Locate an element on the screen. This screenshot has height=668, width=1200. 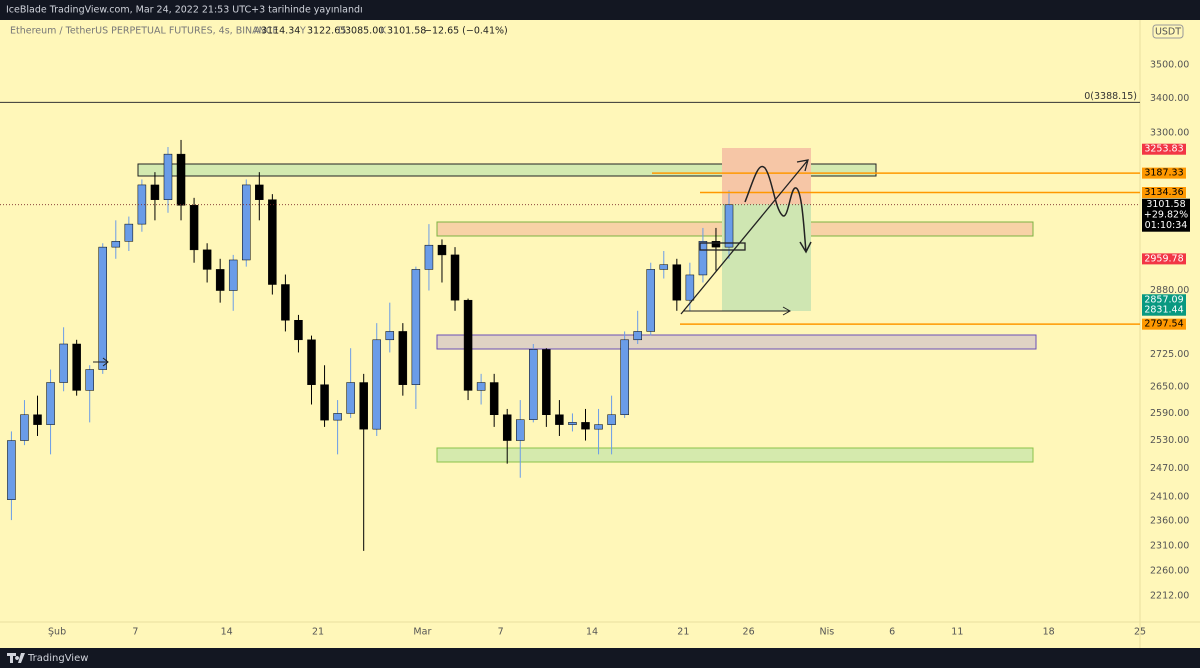
x-tick-label: 26 is located at coordinates (749, 632).